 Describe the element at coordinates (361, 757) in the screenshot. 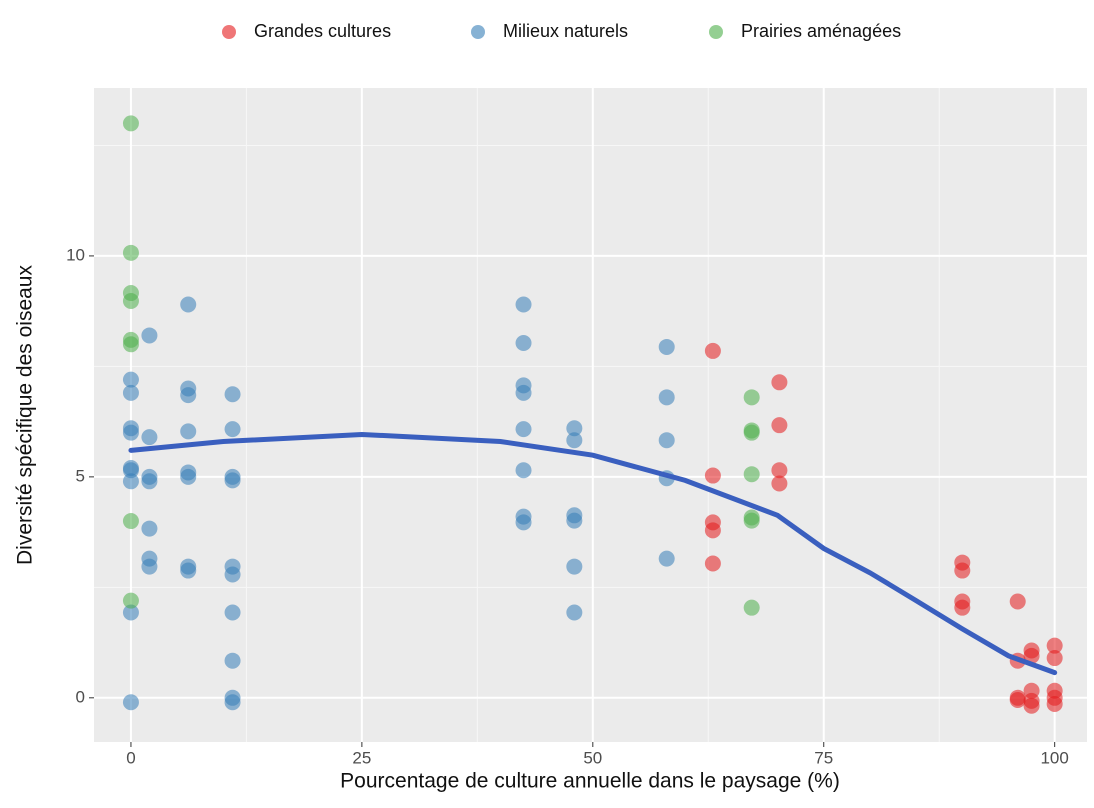

I see `x-tick-label: 25` at that location.